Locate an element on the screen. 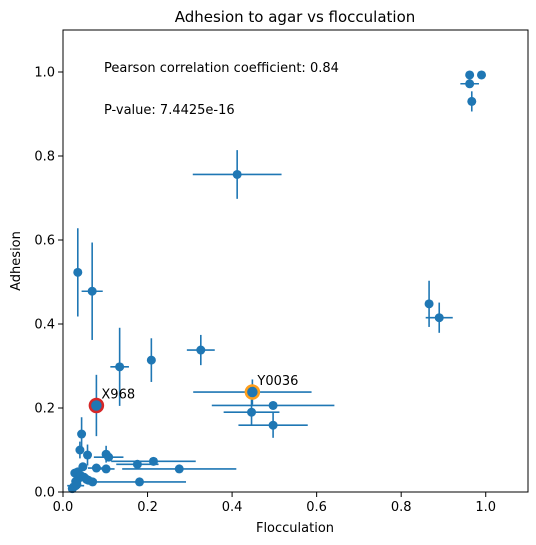  x-tick-label: 0.6 is located at coordinates (316, 507).